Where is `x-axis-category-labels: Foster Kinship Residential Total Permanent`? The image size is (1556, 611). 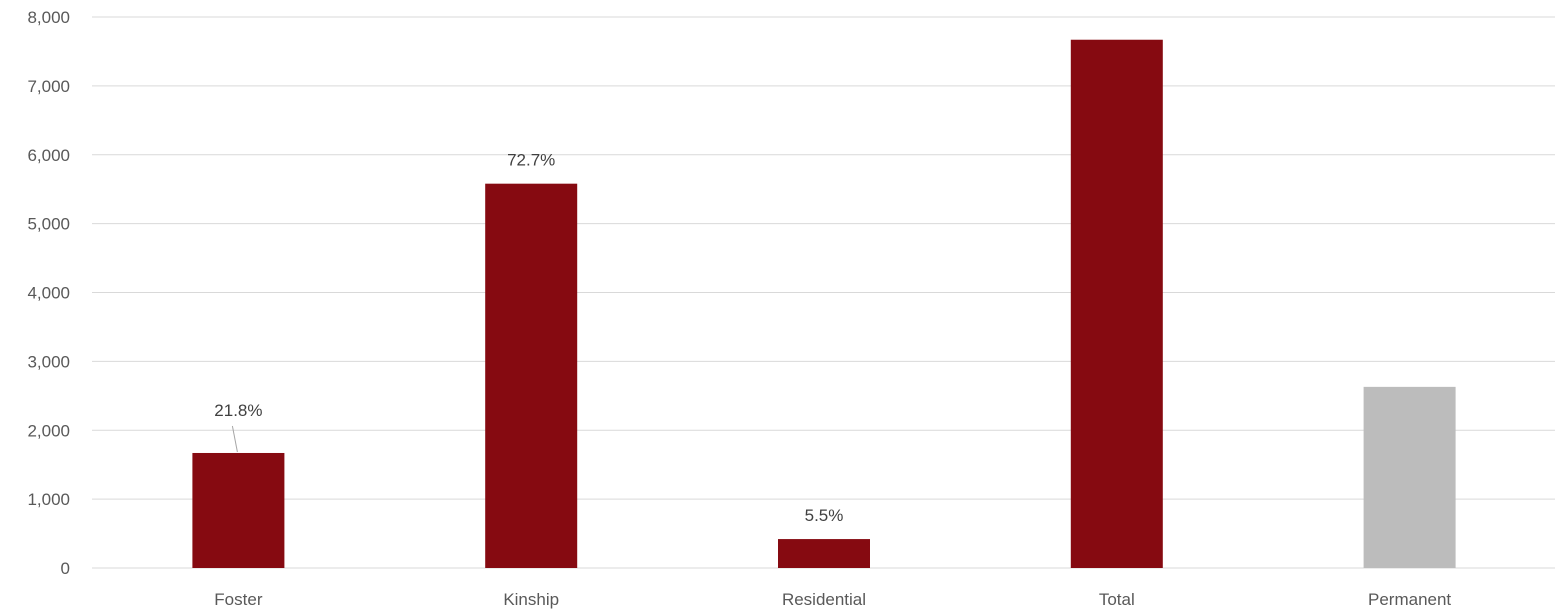 x-axis-category-labels: Foster Kinship Residential Total Permanent is located at coordinates (832, 599).